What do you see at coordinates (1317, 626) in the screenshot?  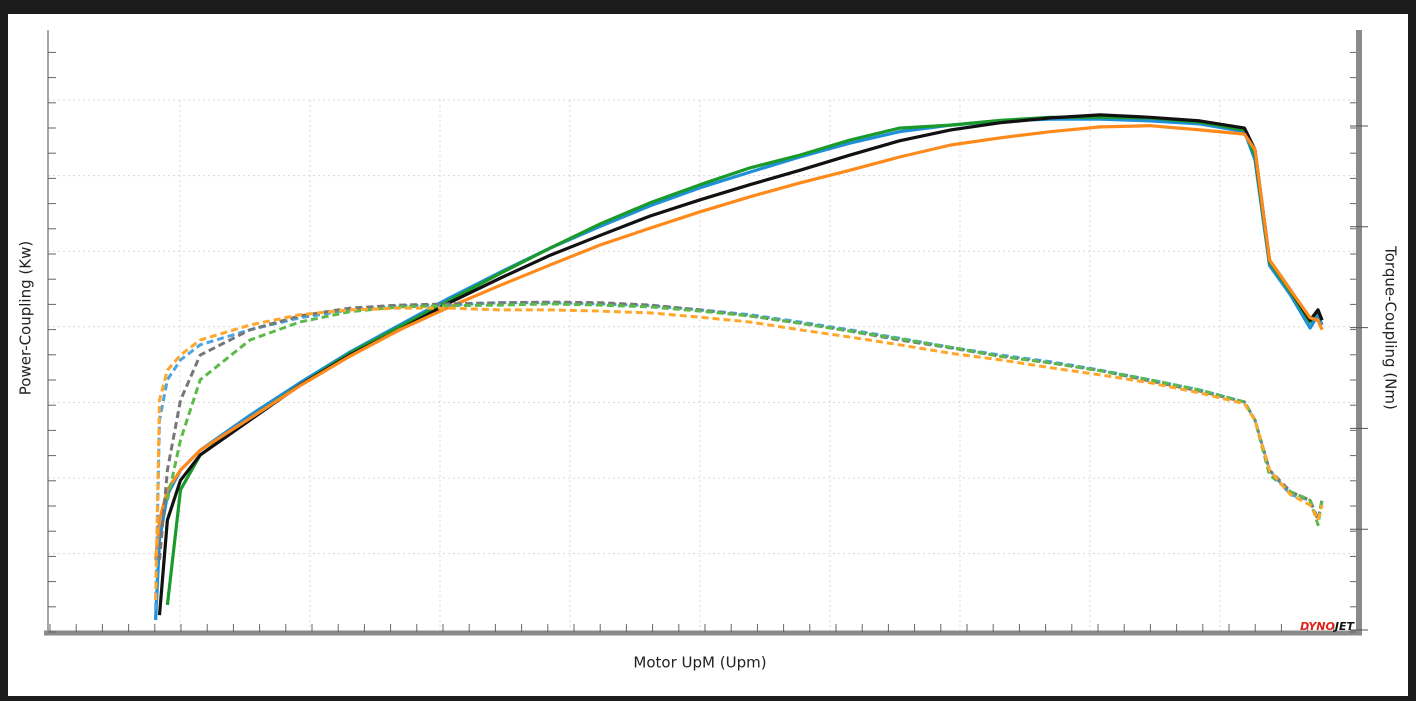 I see `logo-part: DYNO` at bounding box center [1317, 626].